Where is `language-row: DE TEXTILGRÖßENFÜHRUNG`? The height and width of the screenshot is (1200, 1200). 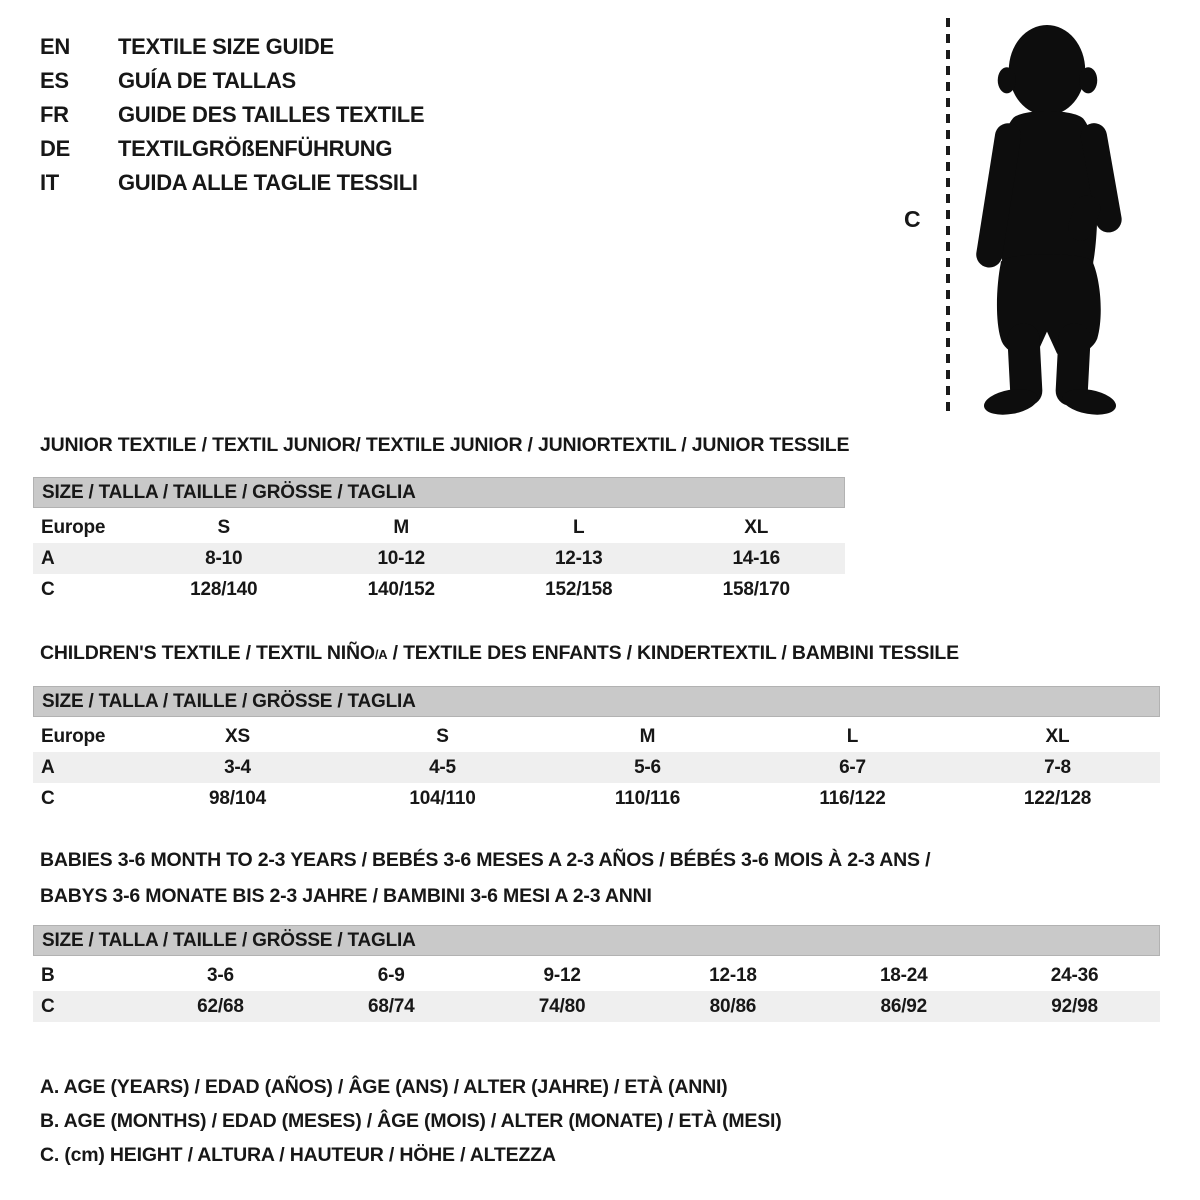
language-row: DE TEXTILGRÖßENFÜHRUNG is located at coordinates (232, 149).